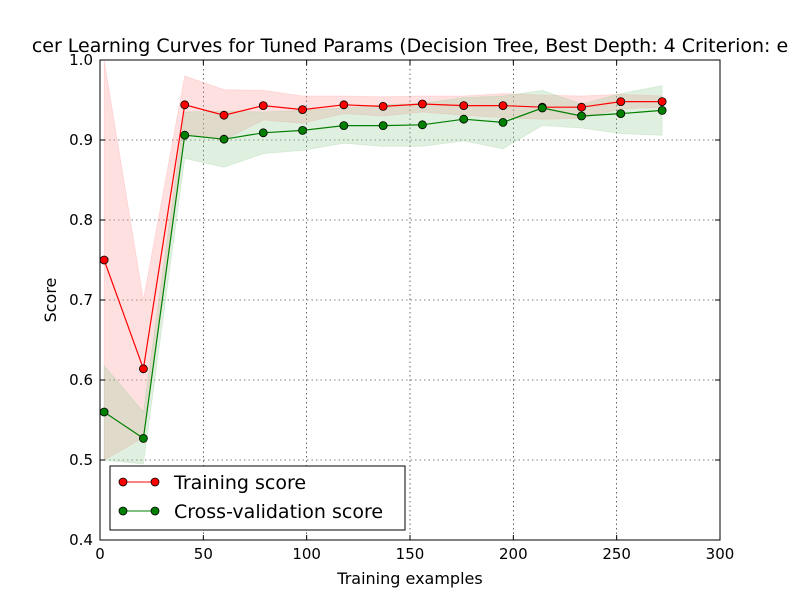  What do you see at coordinates (513, 554) in the screenshot?
I see `x-tick-label: 200` at bounding box center [513, 554].